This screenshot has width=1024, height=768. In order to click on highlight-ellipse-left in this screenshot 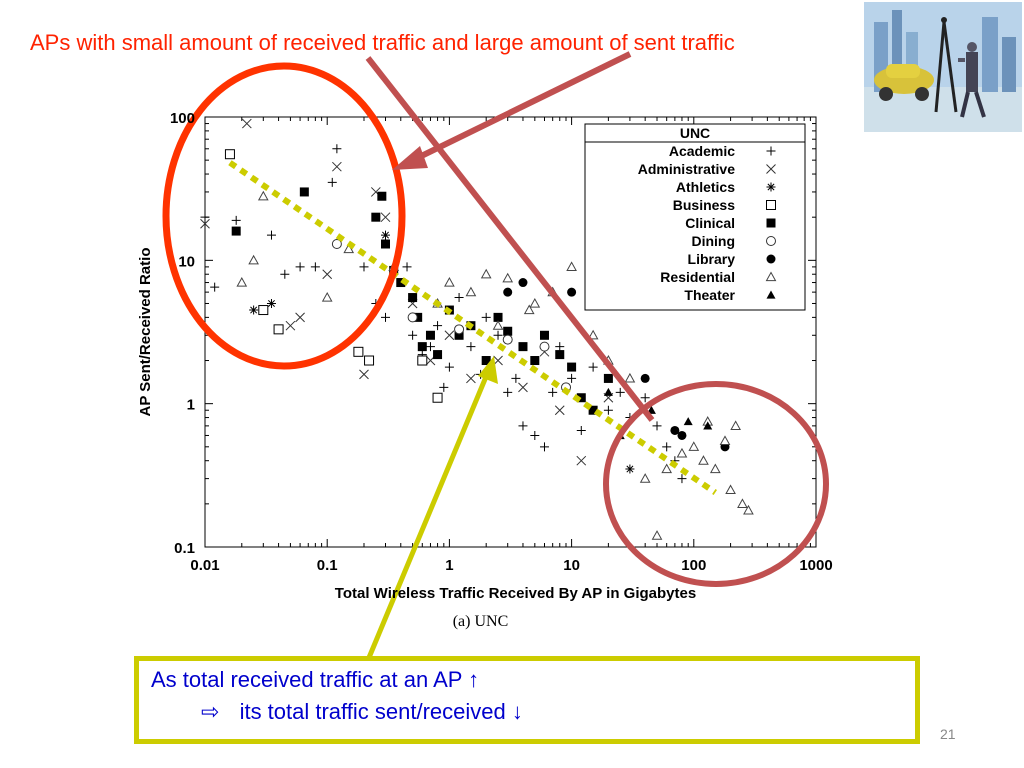, I will do `click(284, 216)`.